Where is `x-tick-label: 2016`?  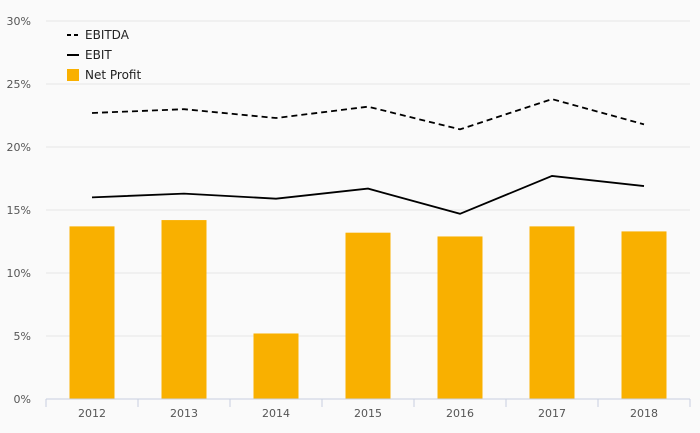 x-tick-label: 2016 is located at coordinates (460, 413).